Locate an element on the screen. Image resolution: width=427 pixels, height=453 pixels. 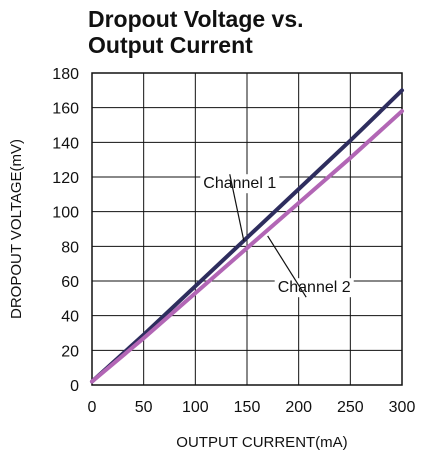
x-axis-label: OUTPUT CURRENT(mA) is located at coordinates (261, 442).